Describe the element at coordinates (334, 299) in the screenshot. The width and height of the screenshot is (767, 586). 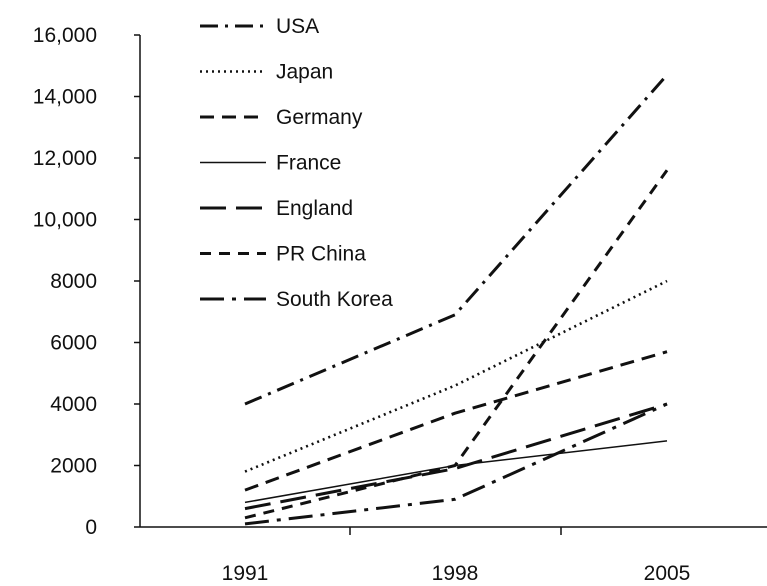
I see `legend-label: South Korea` at that location.